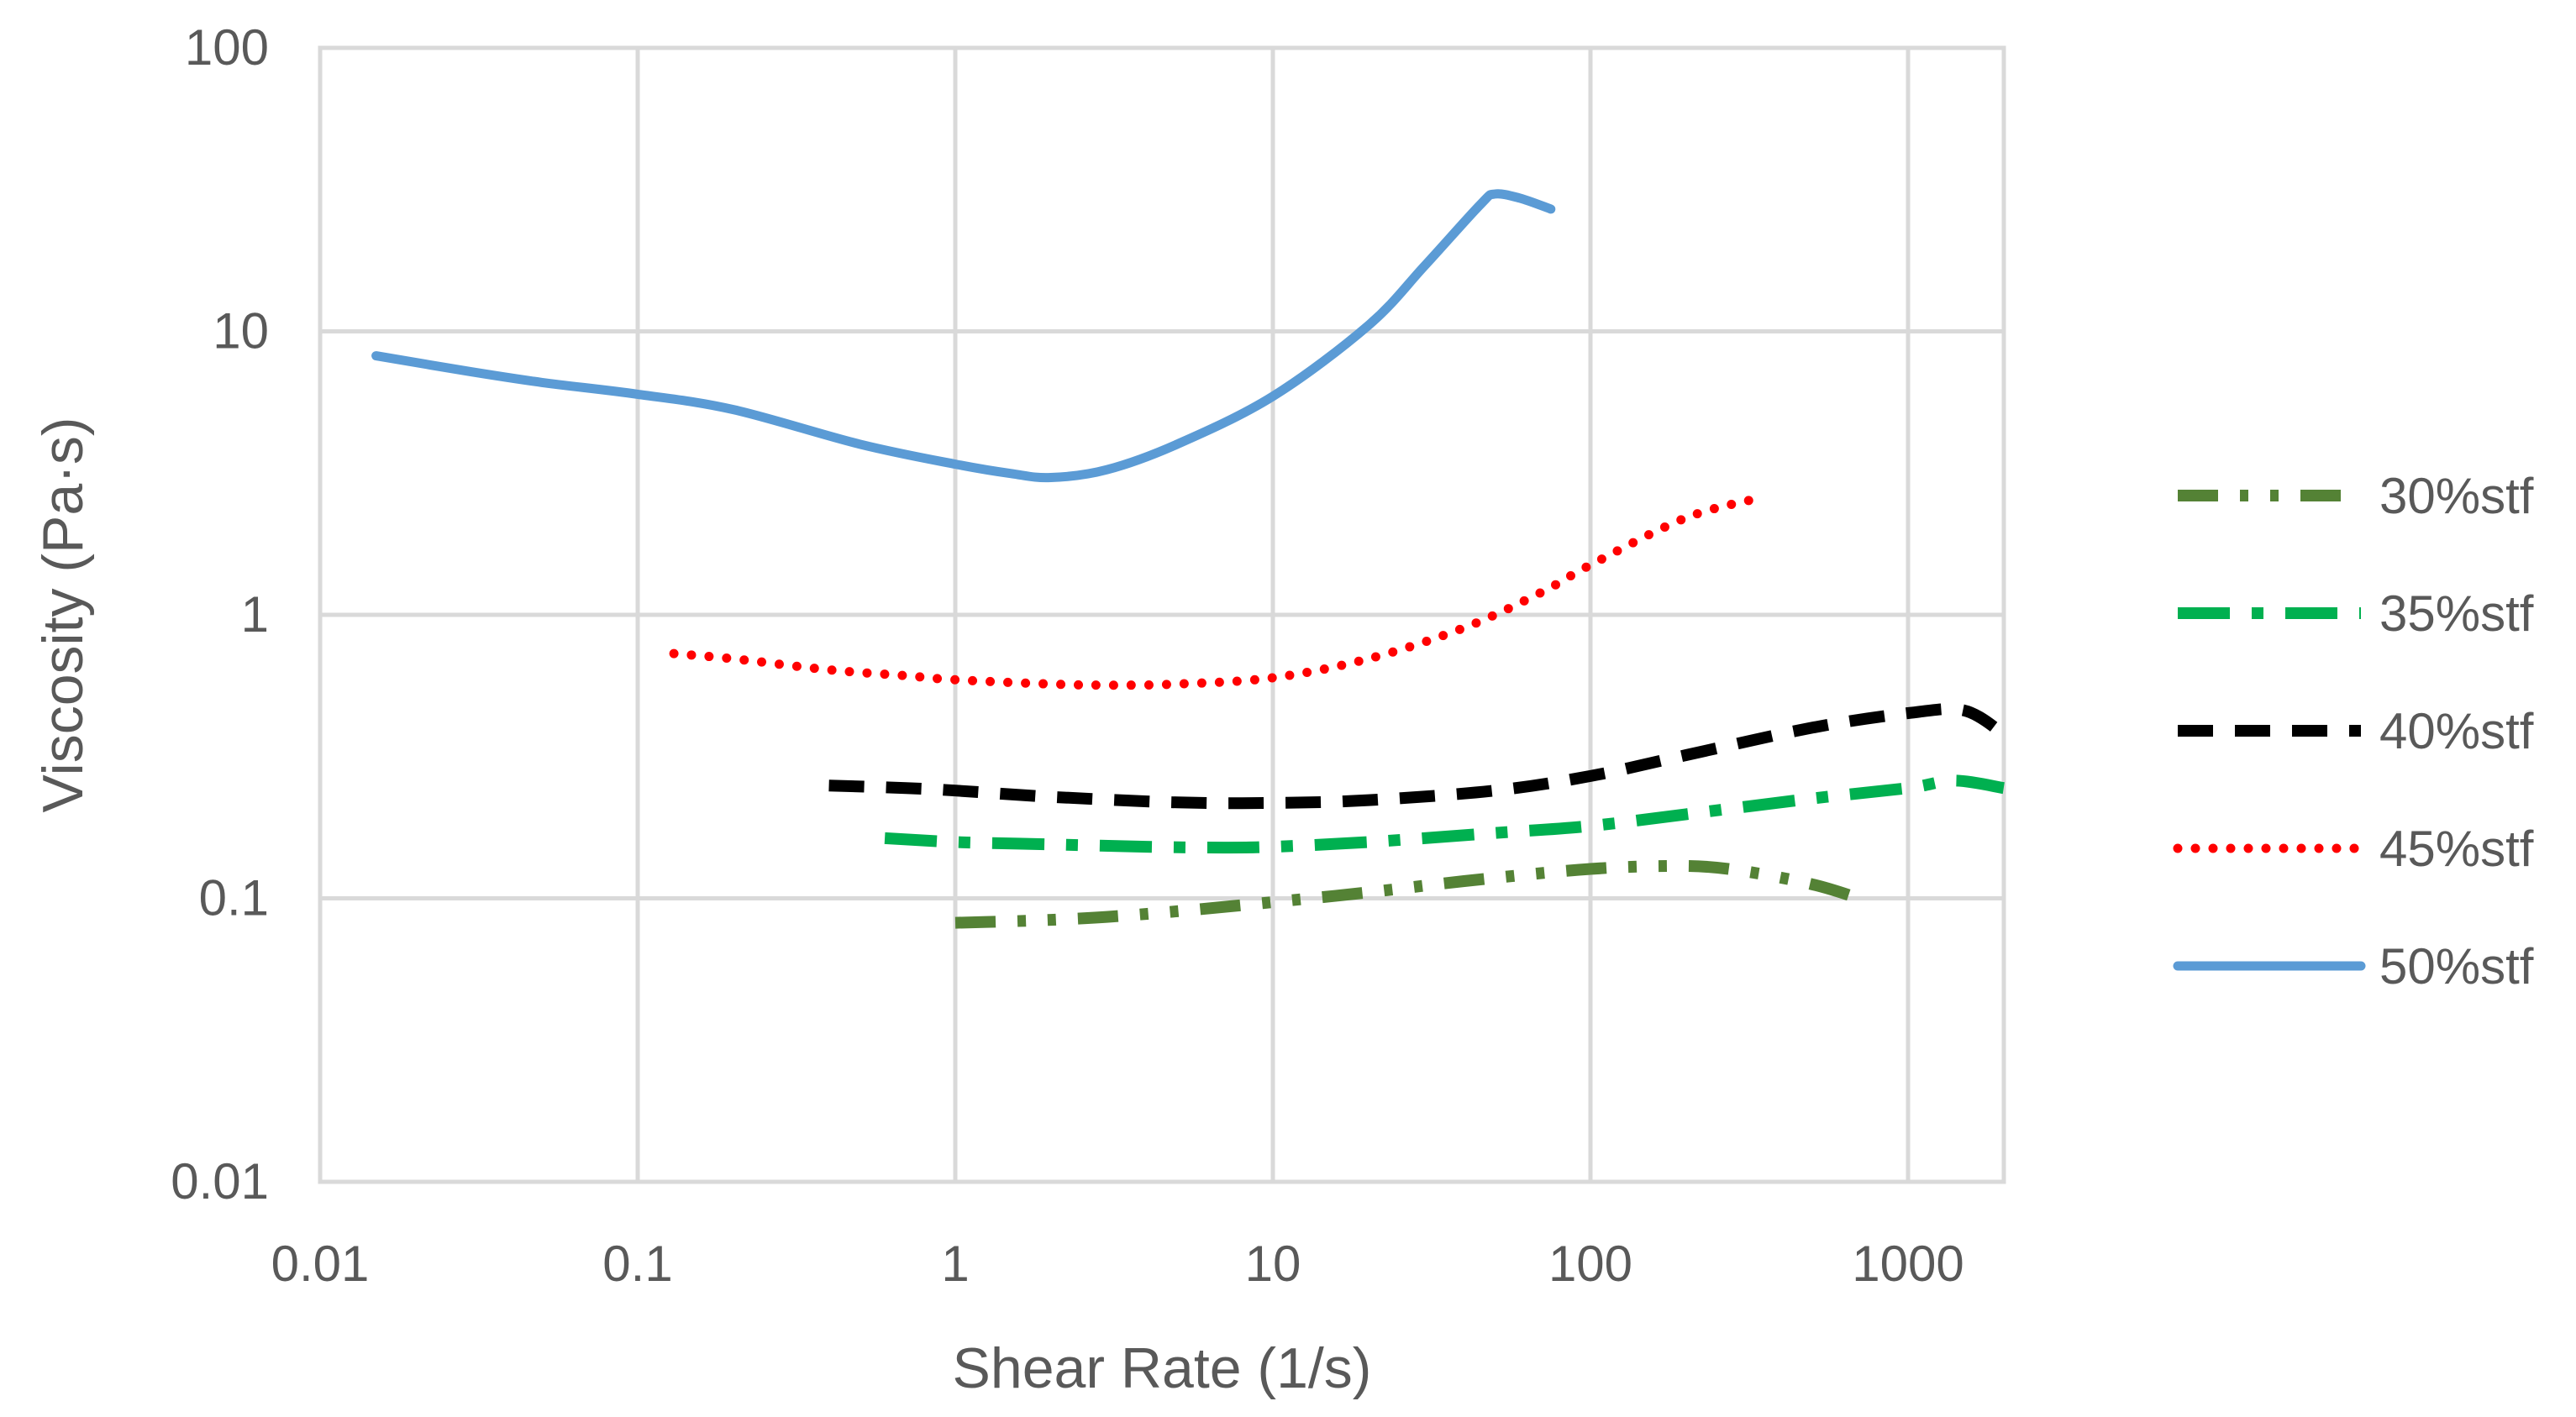 Image resolution: width=2576 pixels, height=1417 pixels. Describe the element at coordinates (1162, 1368) in the screenshot. I see `x-axis-title: Shear Rate (1/s)` at that location.